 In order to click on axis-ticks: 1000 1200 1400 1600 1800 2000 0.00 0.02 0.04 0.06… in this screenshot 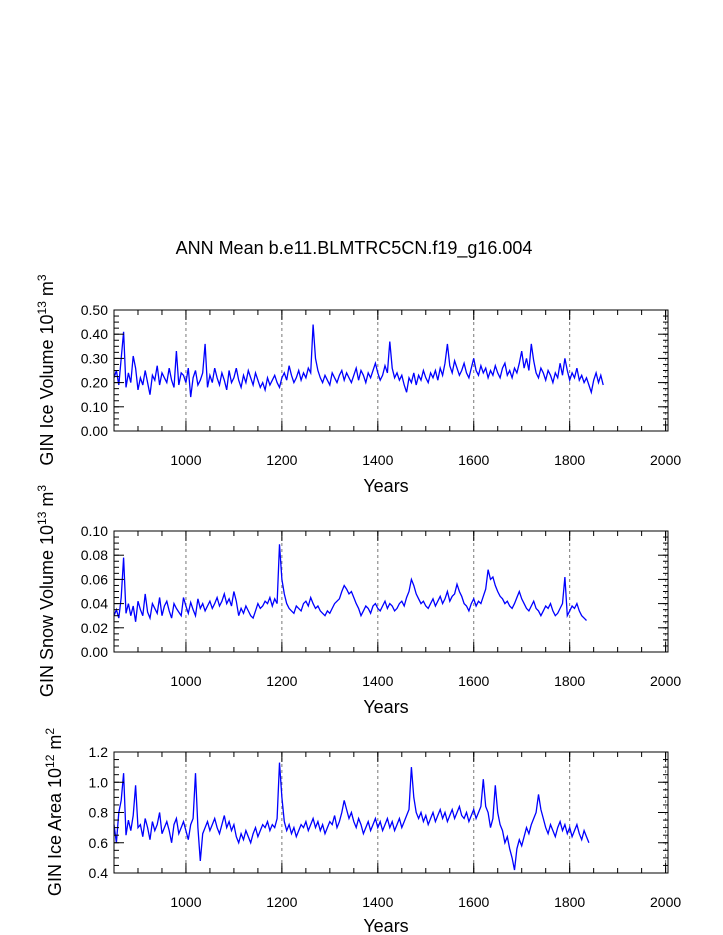, I will do `click(381, 606)`.